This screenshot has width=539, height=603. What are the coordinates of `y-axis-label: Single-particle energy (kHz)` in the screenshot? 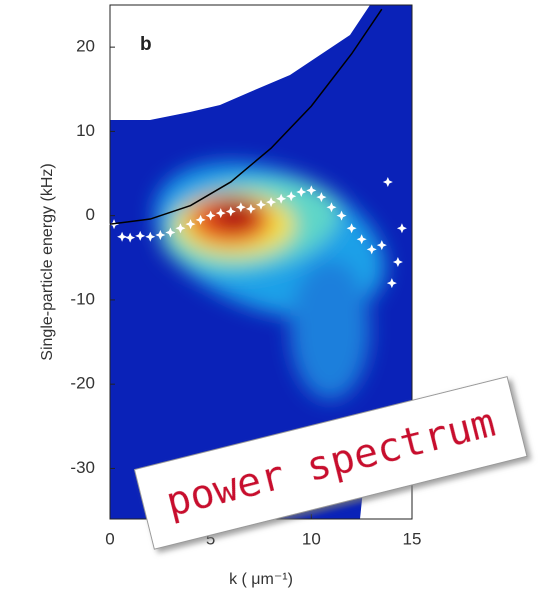 It's located at (47, 261).